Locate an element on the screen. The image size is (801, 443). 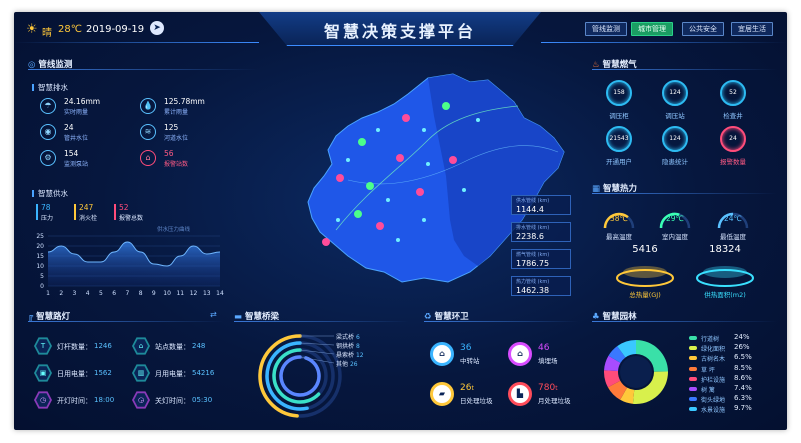
supply-xtick: 12 is located at coordinates (194, 293).